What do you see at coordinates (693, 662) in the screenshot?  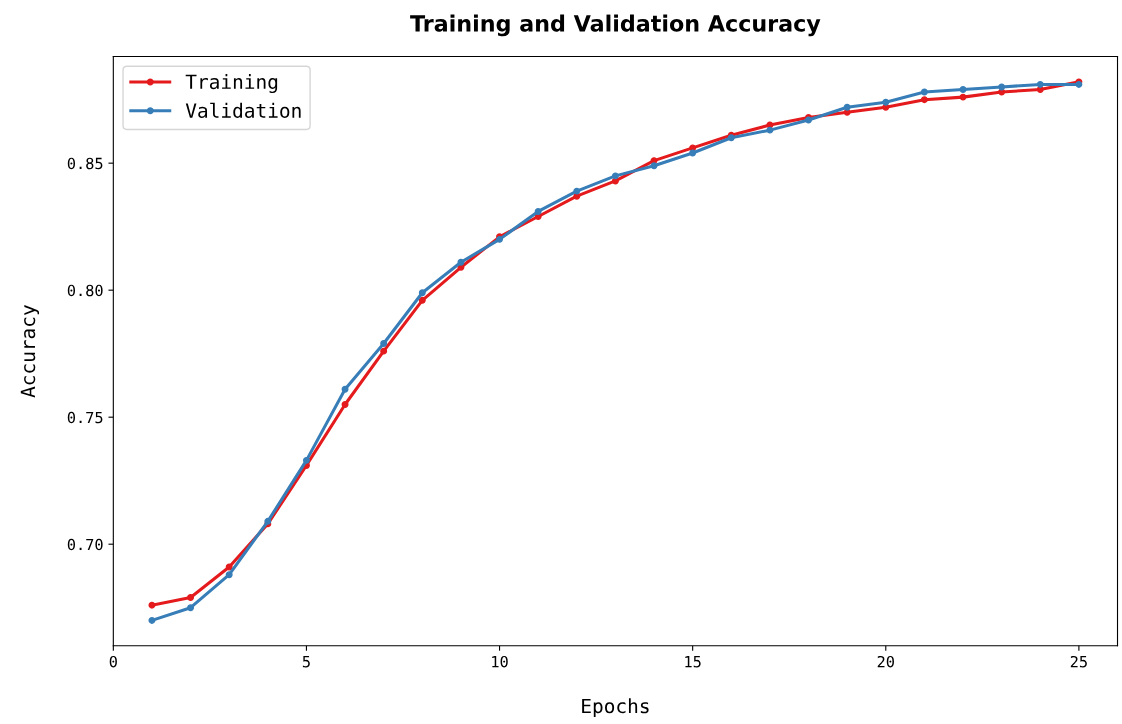 I see `x-tick-label: 15` at bounding box center [693, 662].